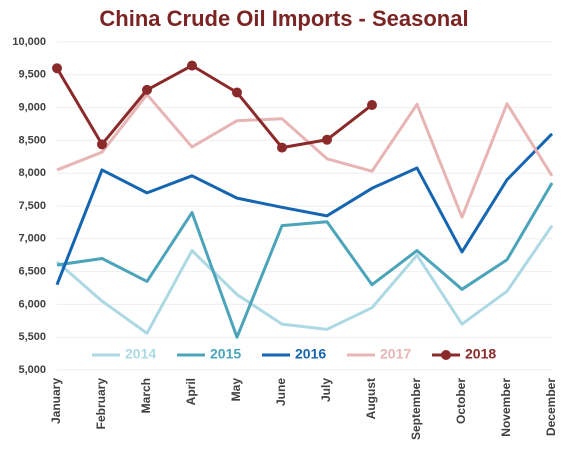 The image size is (568, 454). What do you see at coordinates (371, 398) in the screenshot?
I see `x-tick-label: August` at bounding box center [371, 398].